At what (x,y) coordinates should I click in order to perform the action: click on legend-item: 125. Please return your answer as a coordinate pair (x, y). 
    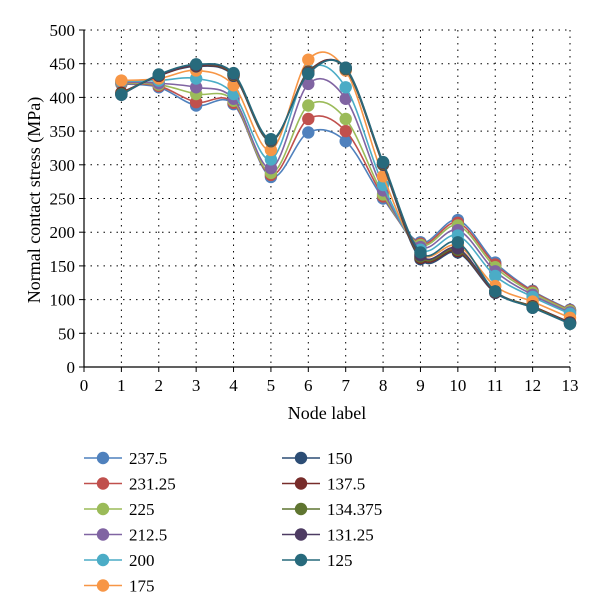
    Looking at the image, I should click on (317, 560).